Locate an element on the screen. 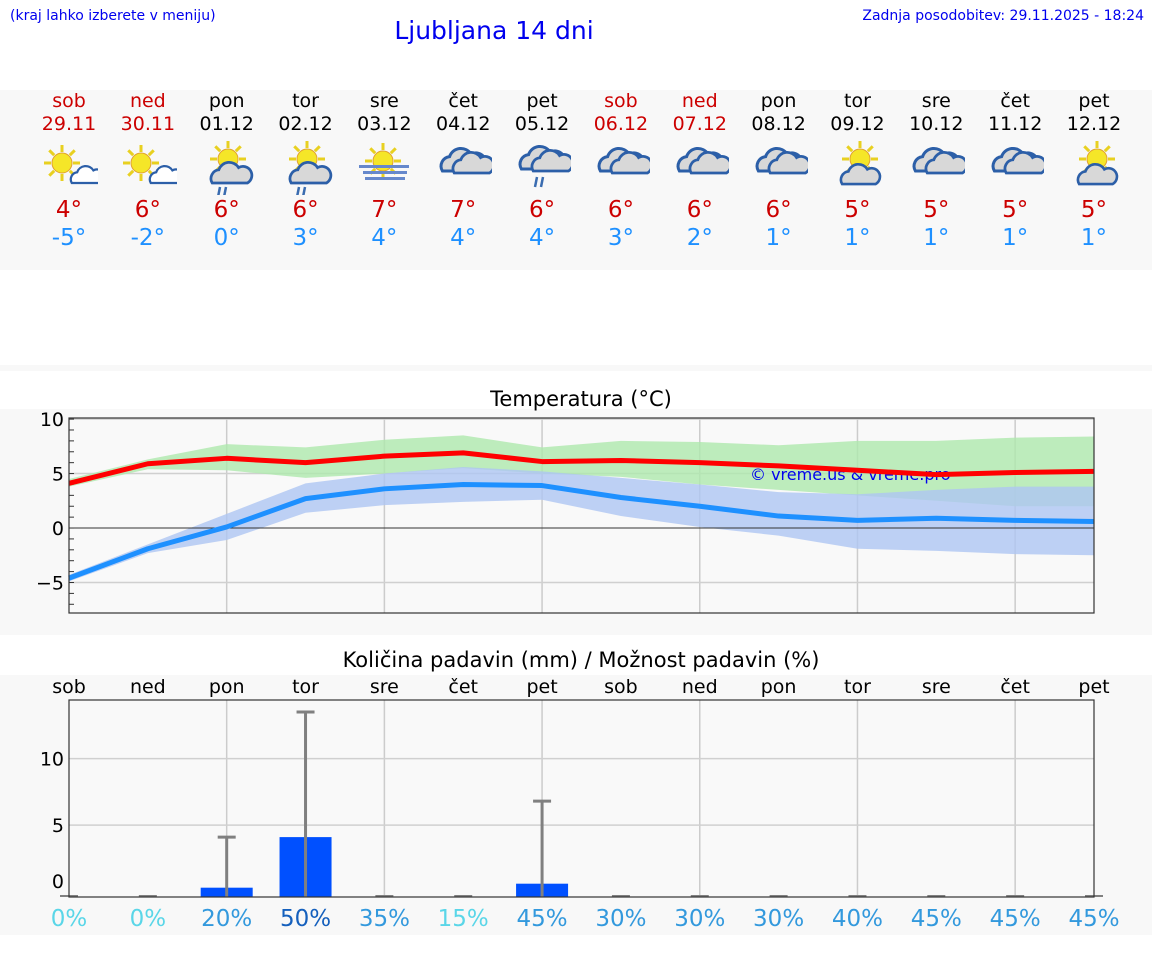  min-temp: 0° is located at coordinates (226, 238).